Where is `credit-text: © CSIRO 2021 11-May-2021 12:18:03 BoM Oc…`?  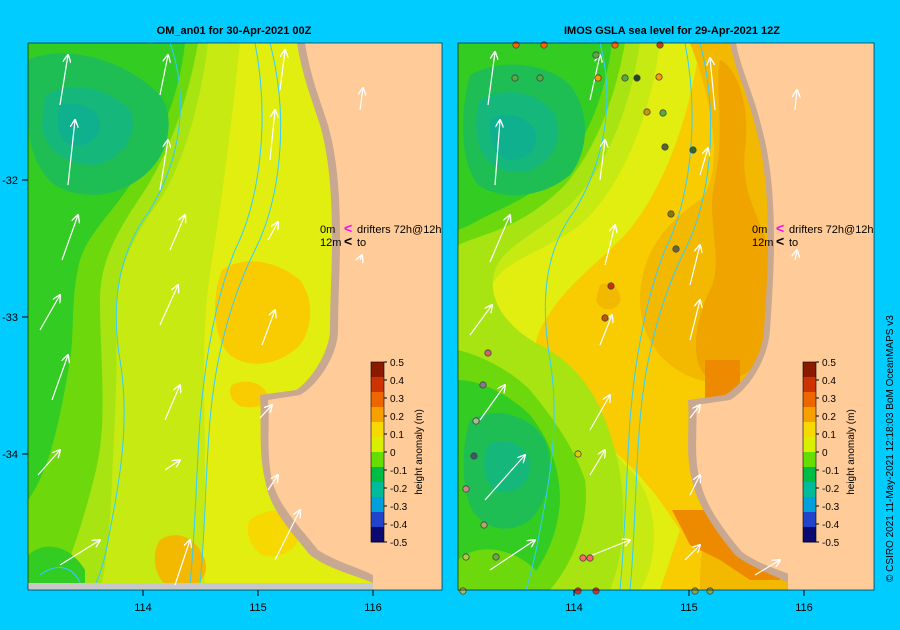 credit-text: © CSIRO 2021 11-May-2021 12:18:03 BoM Oc… is located at coordinates (890, 448).